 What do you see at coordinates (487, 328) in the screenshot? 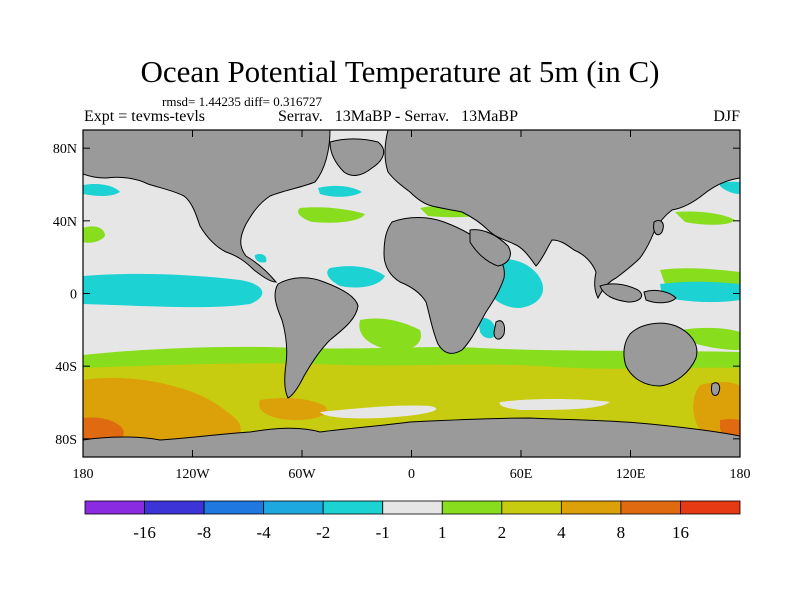
I see `madagascar-channel-cool-patch` at bounding box center [487, 328].